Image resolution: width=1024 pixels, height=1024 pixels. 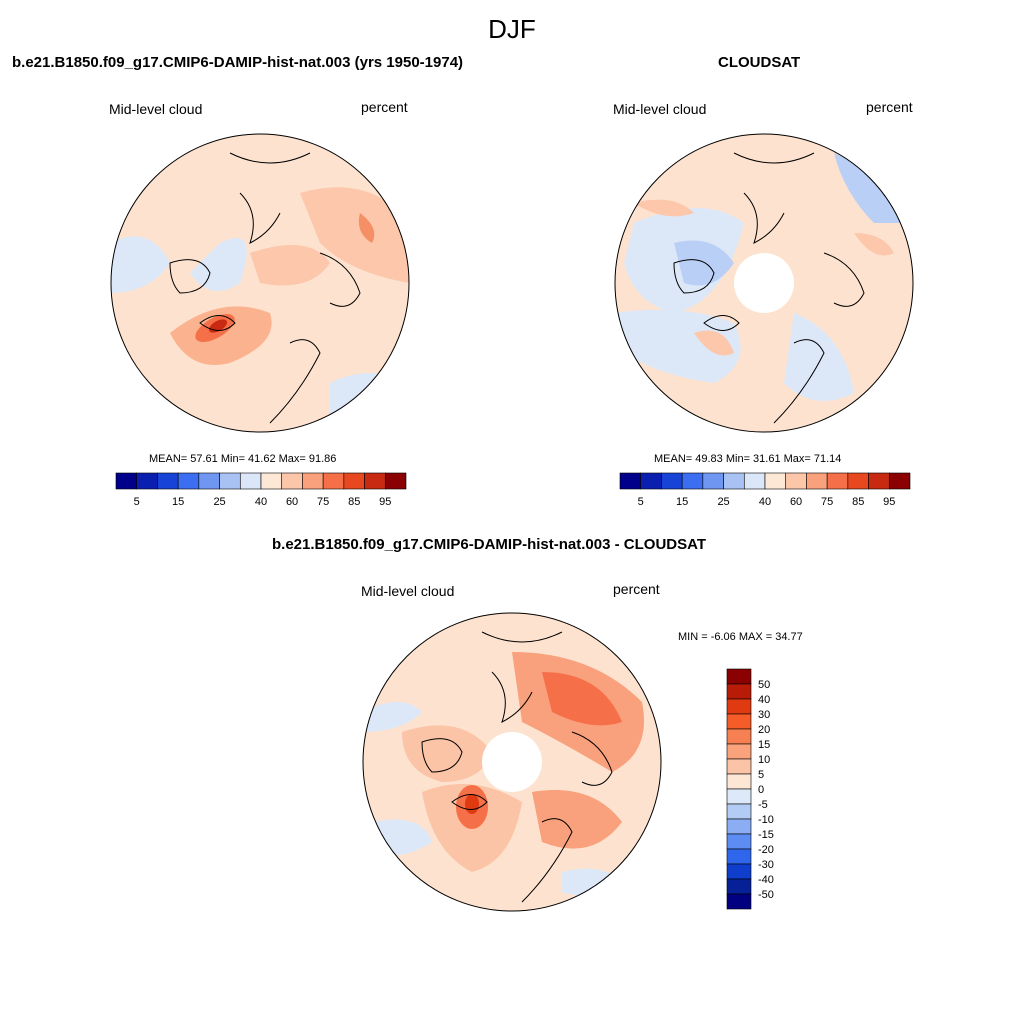 I want to click on panel3-colorbar-tick-label: -50, so click(x=766, y=895).